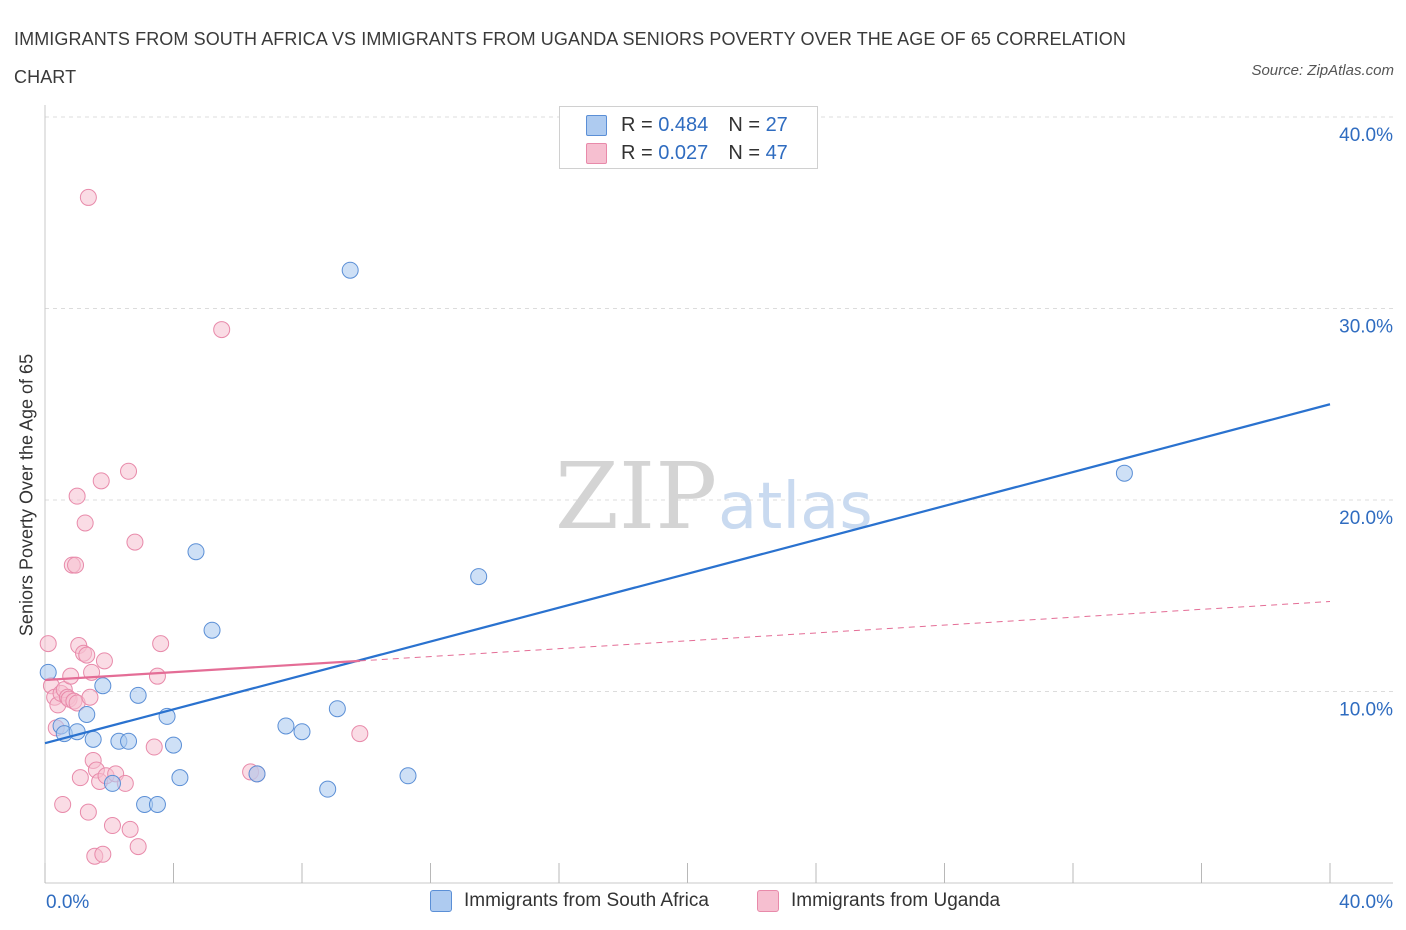  What do you see at coordinates (26, 495) in the screenshot?
I see `y-axis-label: Seniors Poverty Over the Age of 65` at bounding box center [26, 495].